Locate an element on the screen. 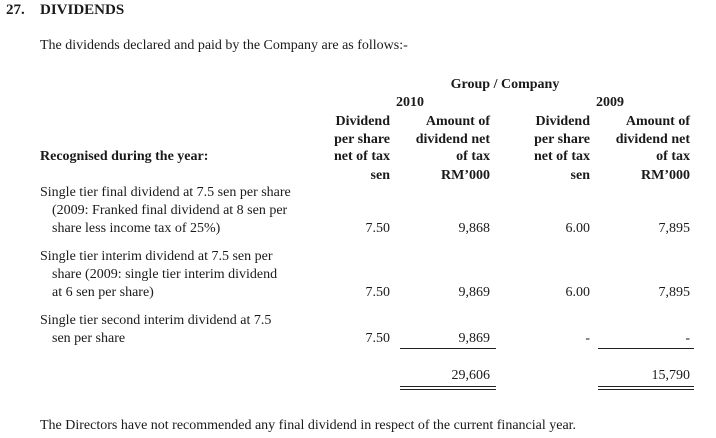 This screenshot has width=716, height=438. row-1-label-line3: share less income tax of 25%) is located at coordinates (136, 228).